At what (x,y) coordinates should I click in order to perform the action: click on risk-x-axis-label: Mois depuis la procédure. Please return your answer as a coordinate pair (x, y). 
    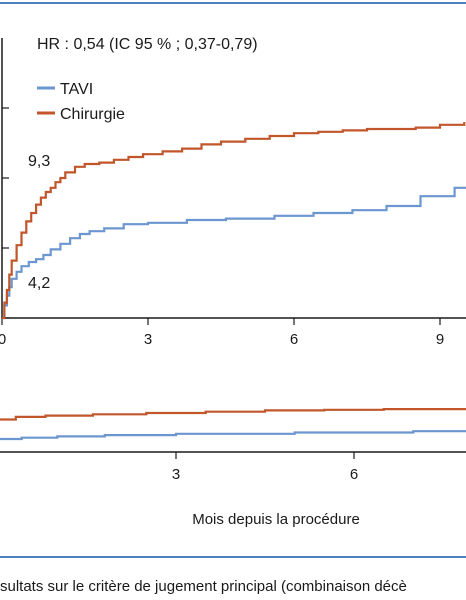
    Looking at the image, I should click on (276, 519).